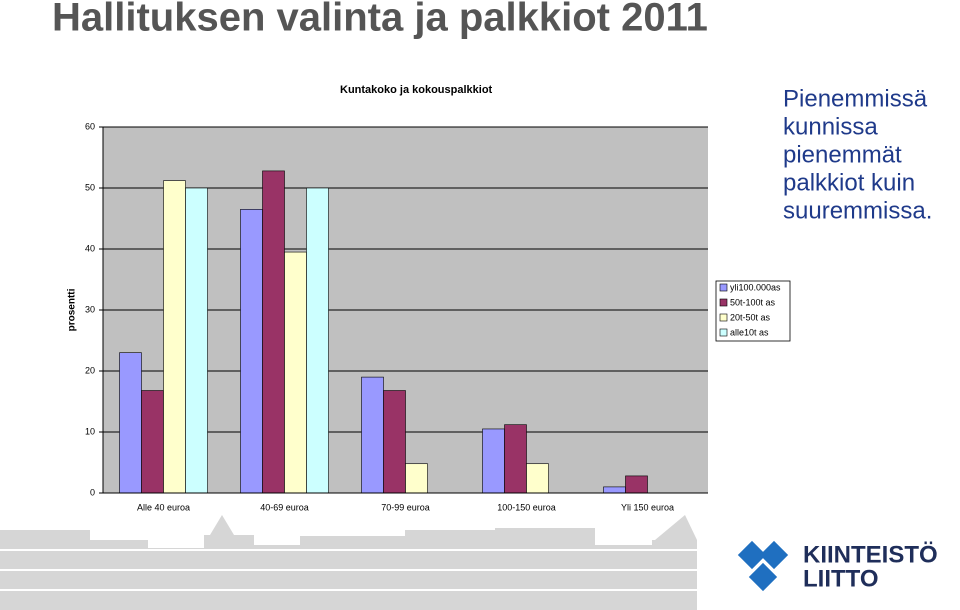  Describe the element at coordinates (284, 507) in the screenshot. I see `x-tick-label: 40-69 euroa` at that location.